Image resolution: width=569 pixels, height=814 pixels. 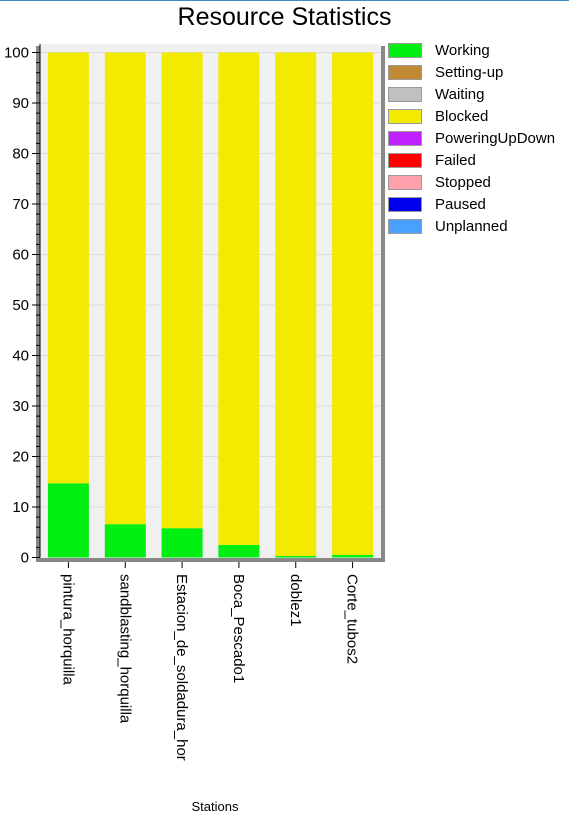 What do you see at coordinates (20, 204) in the screenshot?
I see `y-tick-label: 70` at bounding box center [20, 204].